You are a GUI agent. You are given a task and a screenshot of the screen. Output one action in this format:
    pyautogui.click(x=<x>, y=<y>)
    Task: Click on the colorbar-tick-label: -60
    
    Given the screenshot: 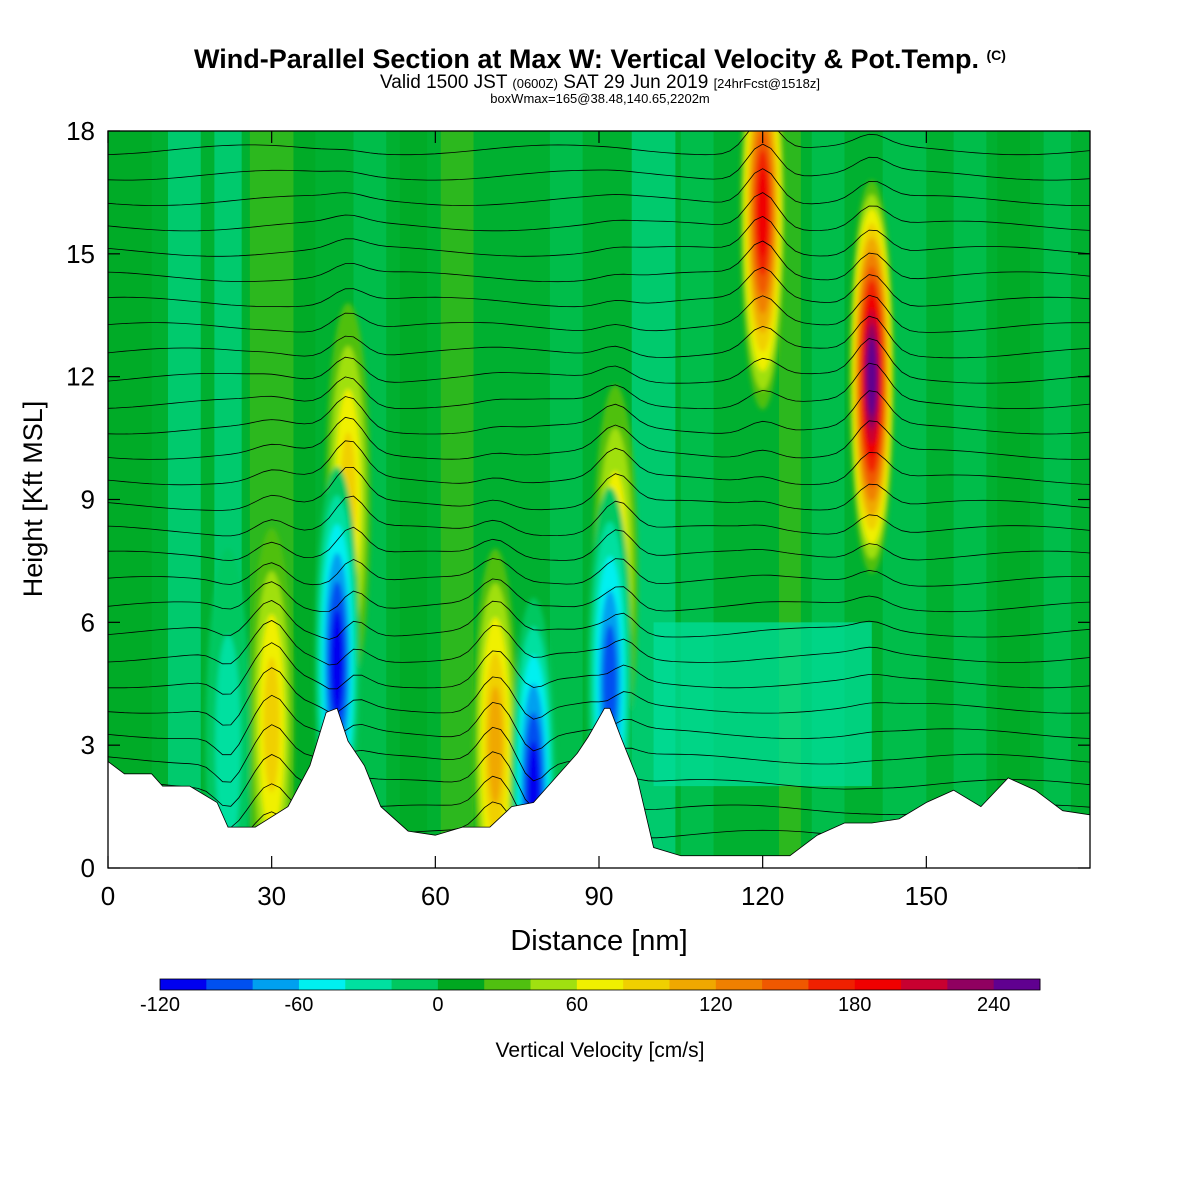 What is the action you would take?
    pyautogui.click(x=298, y=1005)
    